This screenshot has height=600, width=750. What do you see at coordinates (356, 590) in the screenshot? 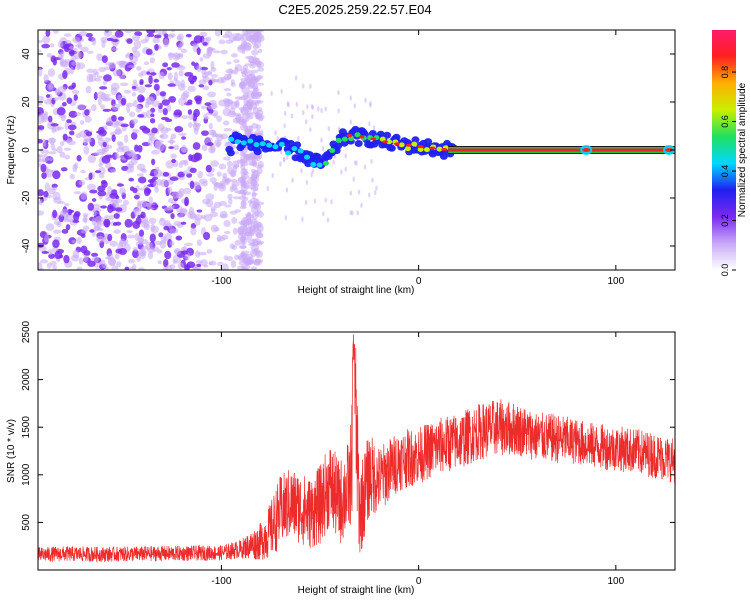
I see `snr-x-axis-label: Height of straight line (km)` at bounding box center [356, 590].